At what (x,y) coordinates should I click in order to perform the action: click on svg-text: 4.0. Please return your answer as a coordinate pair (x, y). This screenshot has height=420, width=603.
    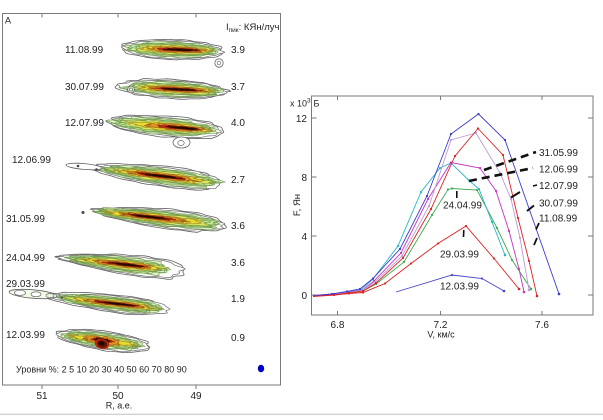
    Looking at the image, I should click on (238, 123).